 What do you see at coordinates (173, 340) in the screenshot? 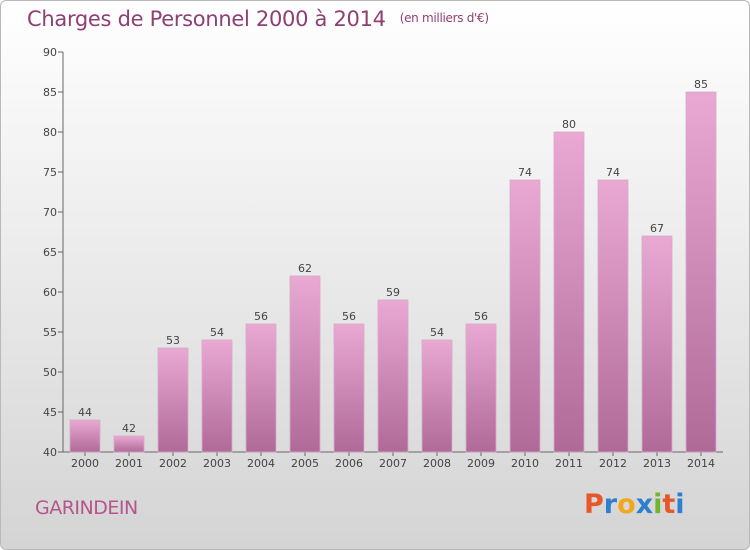
I see `data-label: 53` at bounding box center [173, 340].